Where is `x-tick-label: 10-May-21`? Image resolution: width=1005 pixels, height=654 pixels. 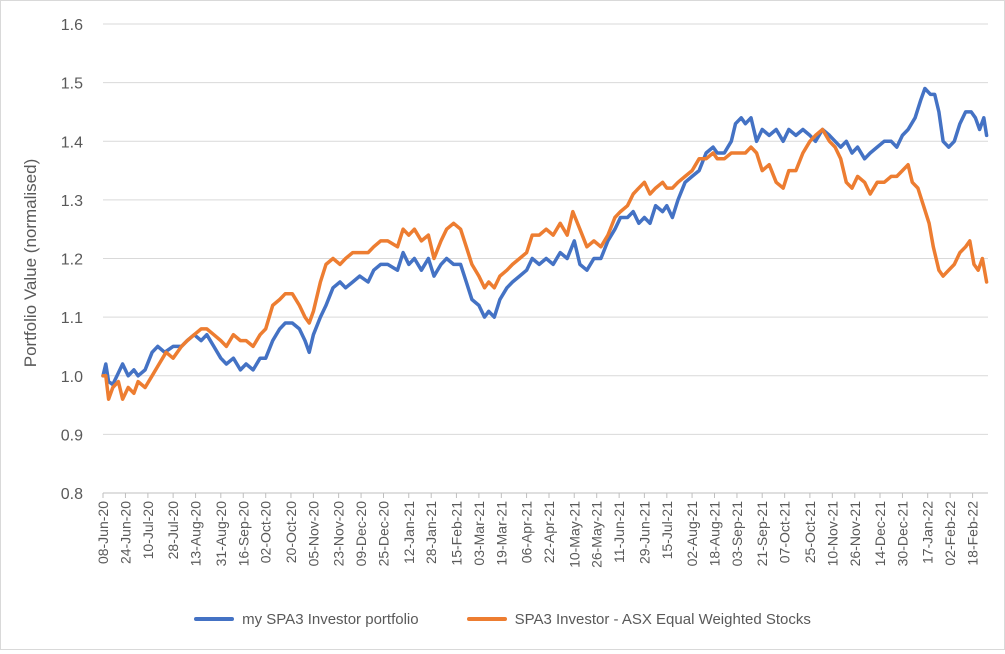
x-tick-label: 10-May-21 is located at coordinates (574, 534).